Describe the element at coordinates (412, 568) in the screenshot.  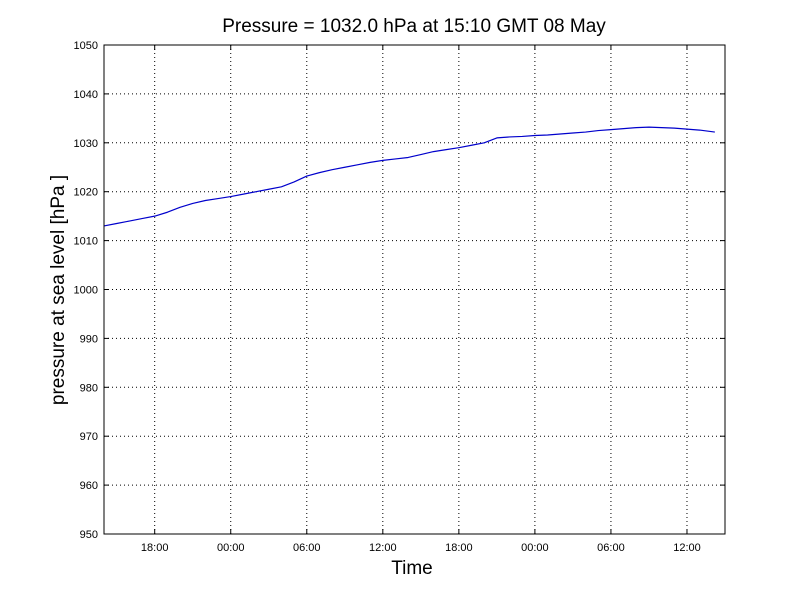
I see `x-axis-title: Time` at that location.